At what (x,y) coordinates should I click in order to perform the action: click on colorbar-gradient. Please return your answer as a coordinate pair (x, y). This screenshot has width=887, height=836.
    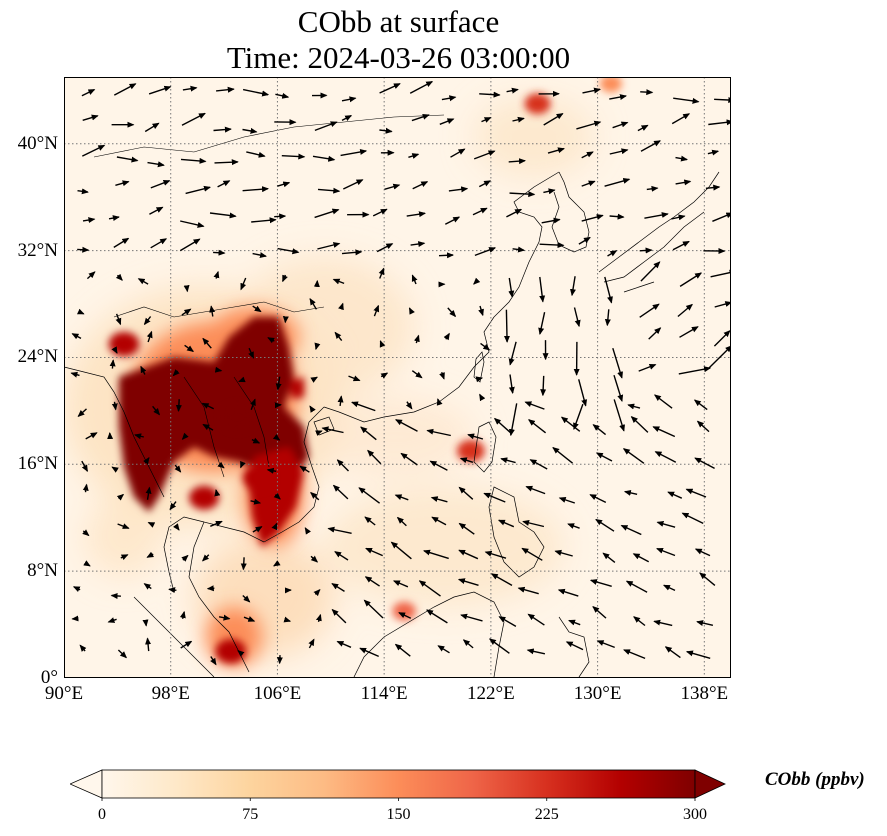
    Looking at the image, I should click on (398, 784).